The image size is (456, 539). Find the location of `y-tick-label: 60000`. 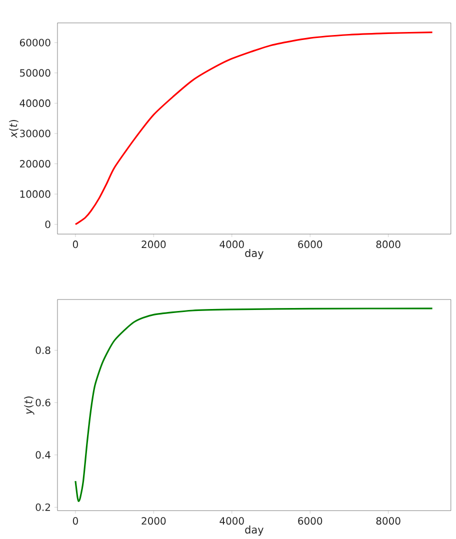

y-tick-label: 60000 is located at coordinates (35, 42).